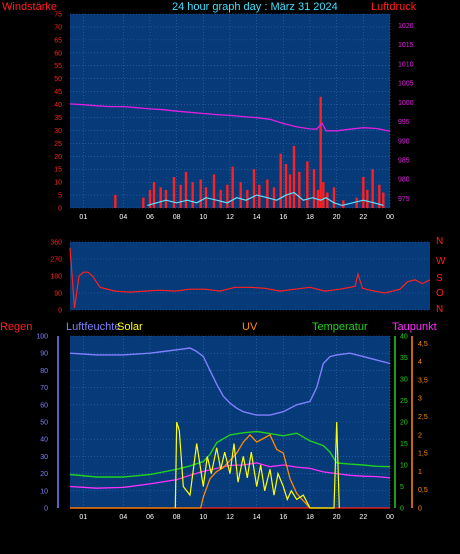  Describe the element at coordinates (58, 15) in the screenshot. I see `wind-tick-label-15: 75` at that location.